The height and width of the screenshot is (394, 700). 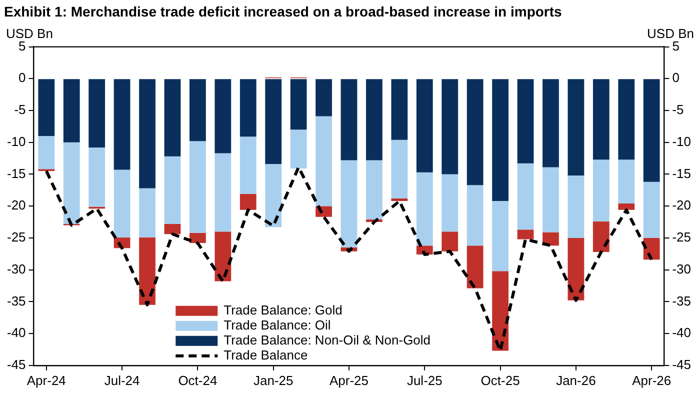 What do you see at coordinates (20, 110) in the screenshot?
I see `y-tick-label: -5` at bounding box center [20, 110].